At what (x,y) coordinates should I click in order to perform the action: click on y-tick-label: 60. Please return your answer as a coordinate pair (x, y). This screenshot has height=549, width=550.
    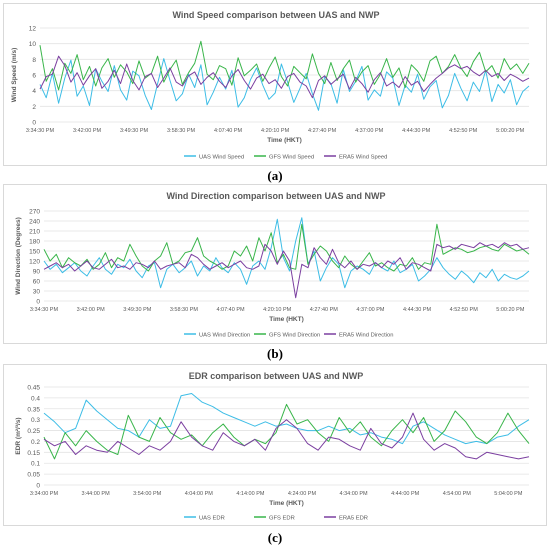
    Looking at the image, I should click on (37, 282).